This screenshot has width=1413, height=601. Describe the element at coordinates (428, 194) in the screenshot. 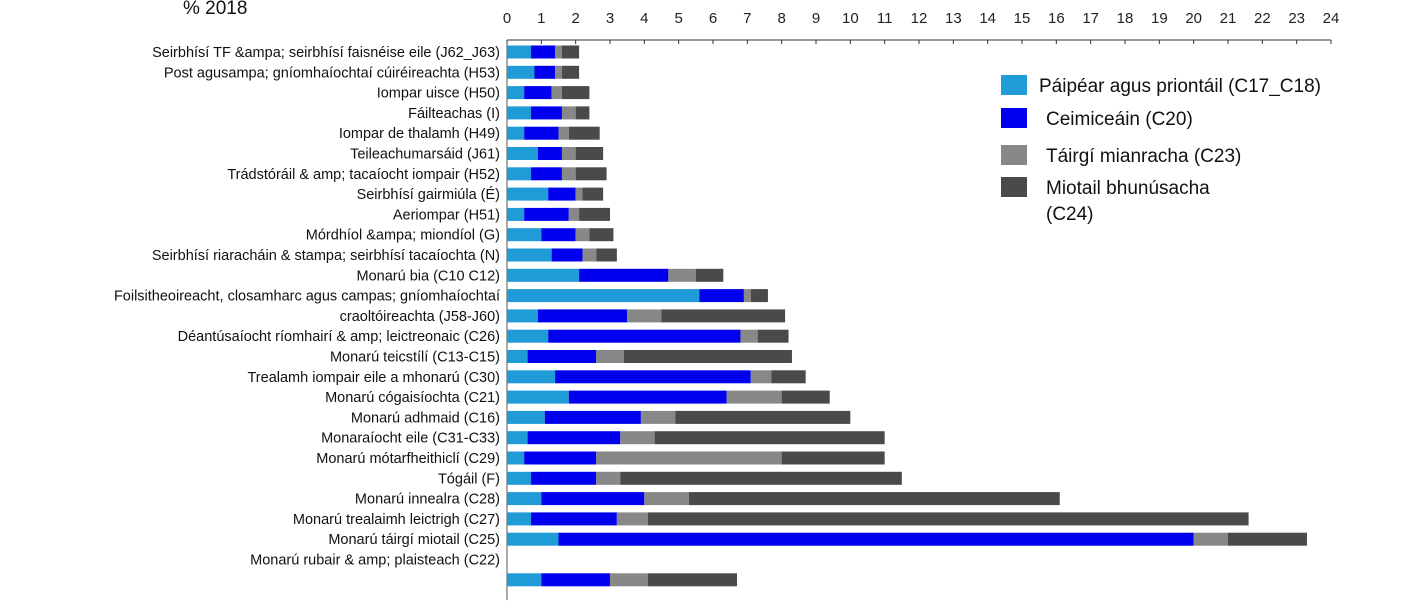

I see `category-label: Seirbhísí gairmiúla (É)` at that location.